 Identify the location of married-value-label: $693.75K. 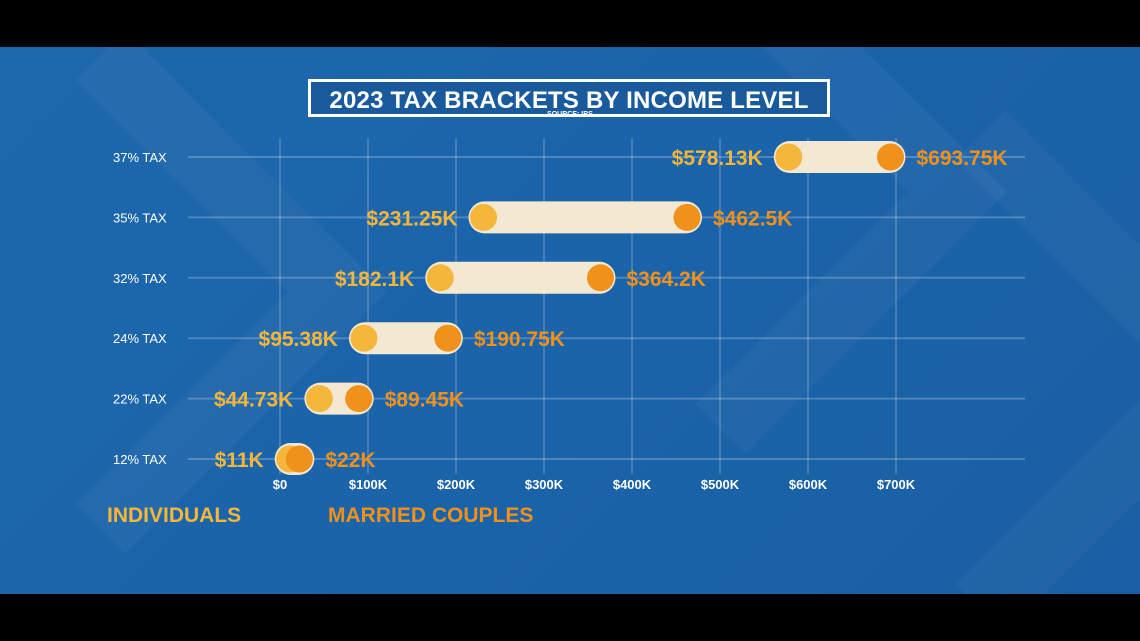
(962, 158).